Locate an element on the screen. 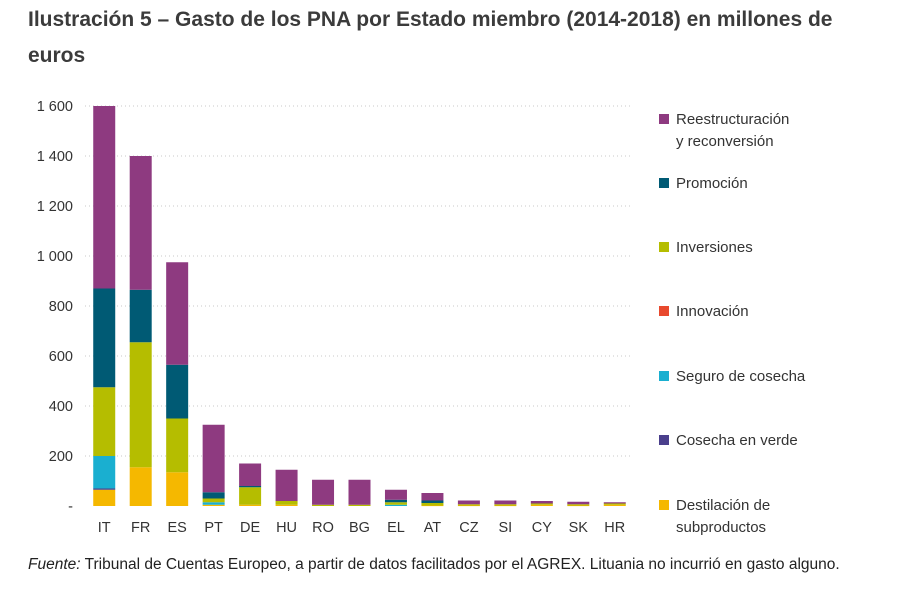 The width and height of the screenshot is (907, 599). y-tick-label: 800 is located at coordinates (61, 307).